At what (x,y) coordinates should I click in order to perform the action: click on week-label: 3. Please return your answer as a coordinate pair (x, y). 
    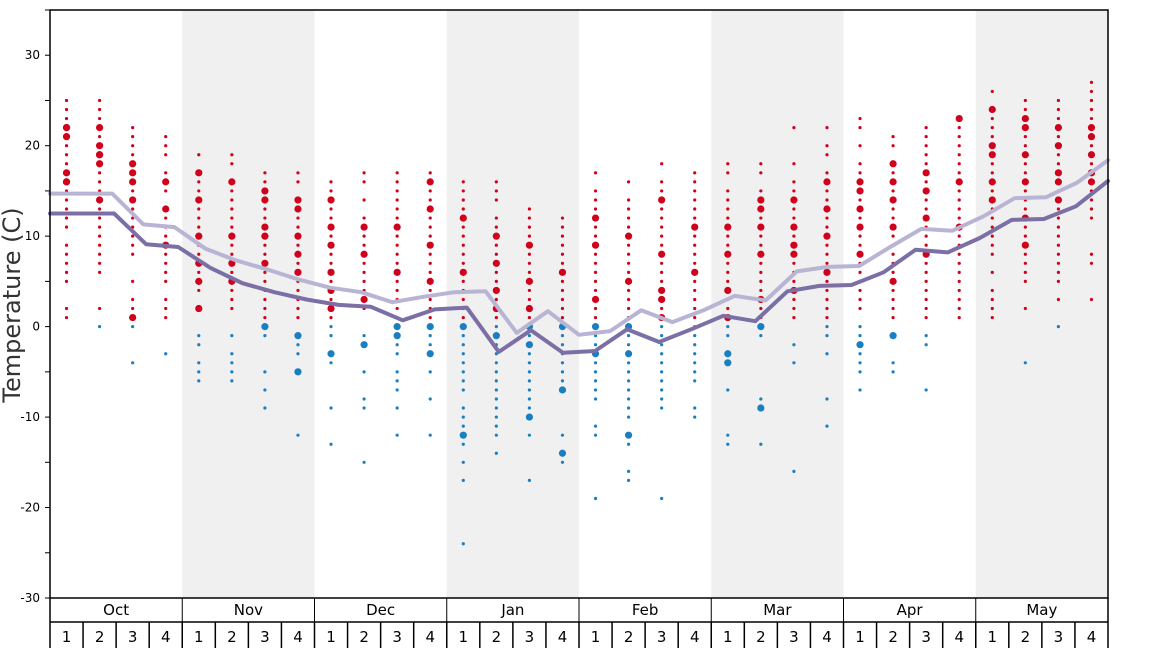
    Looking at the image, I should click on (397, 637).